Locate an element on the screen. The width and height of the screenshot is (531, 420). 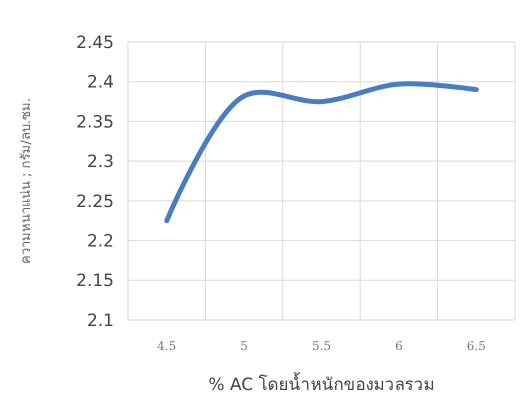
x-tick-label: 5 is located at coordinates (244, 346).